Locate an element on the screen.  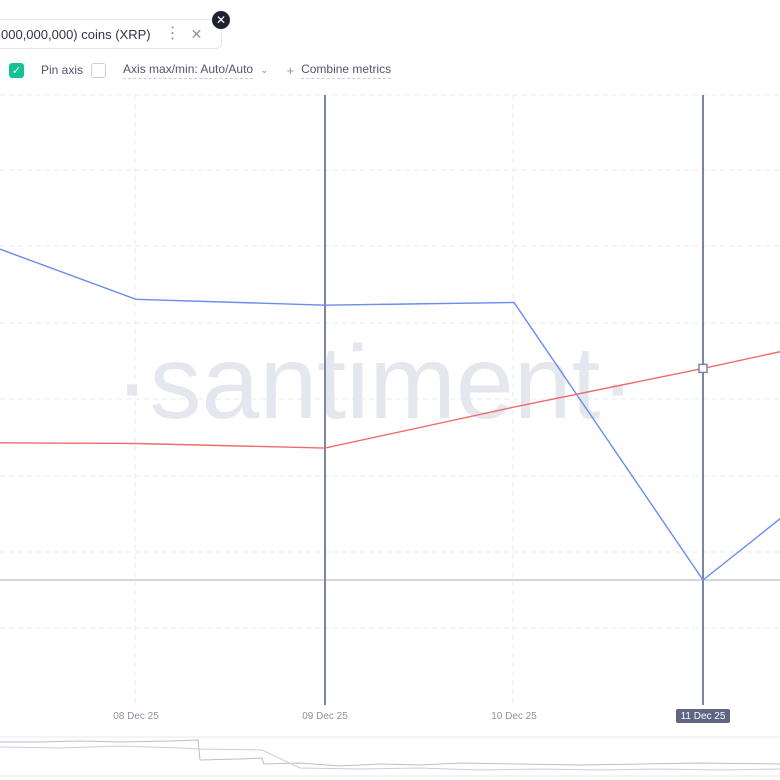
metric-label: 000,000,000) coins (XRP) is located at coordinates (76, 34).